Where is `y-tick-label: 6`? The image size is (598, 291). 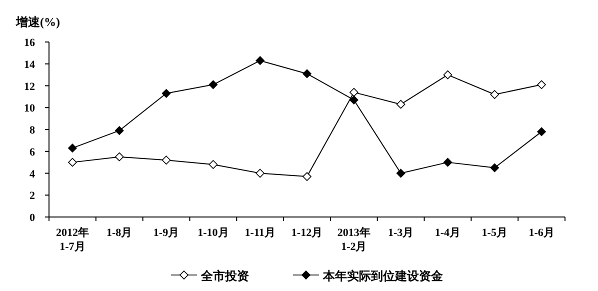
y-tick-label: 6 is located at coordinates (33, 152).